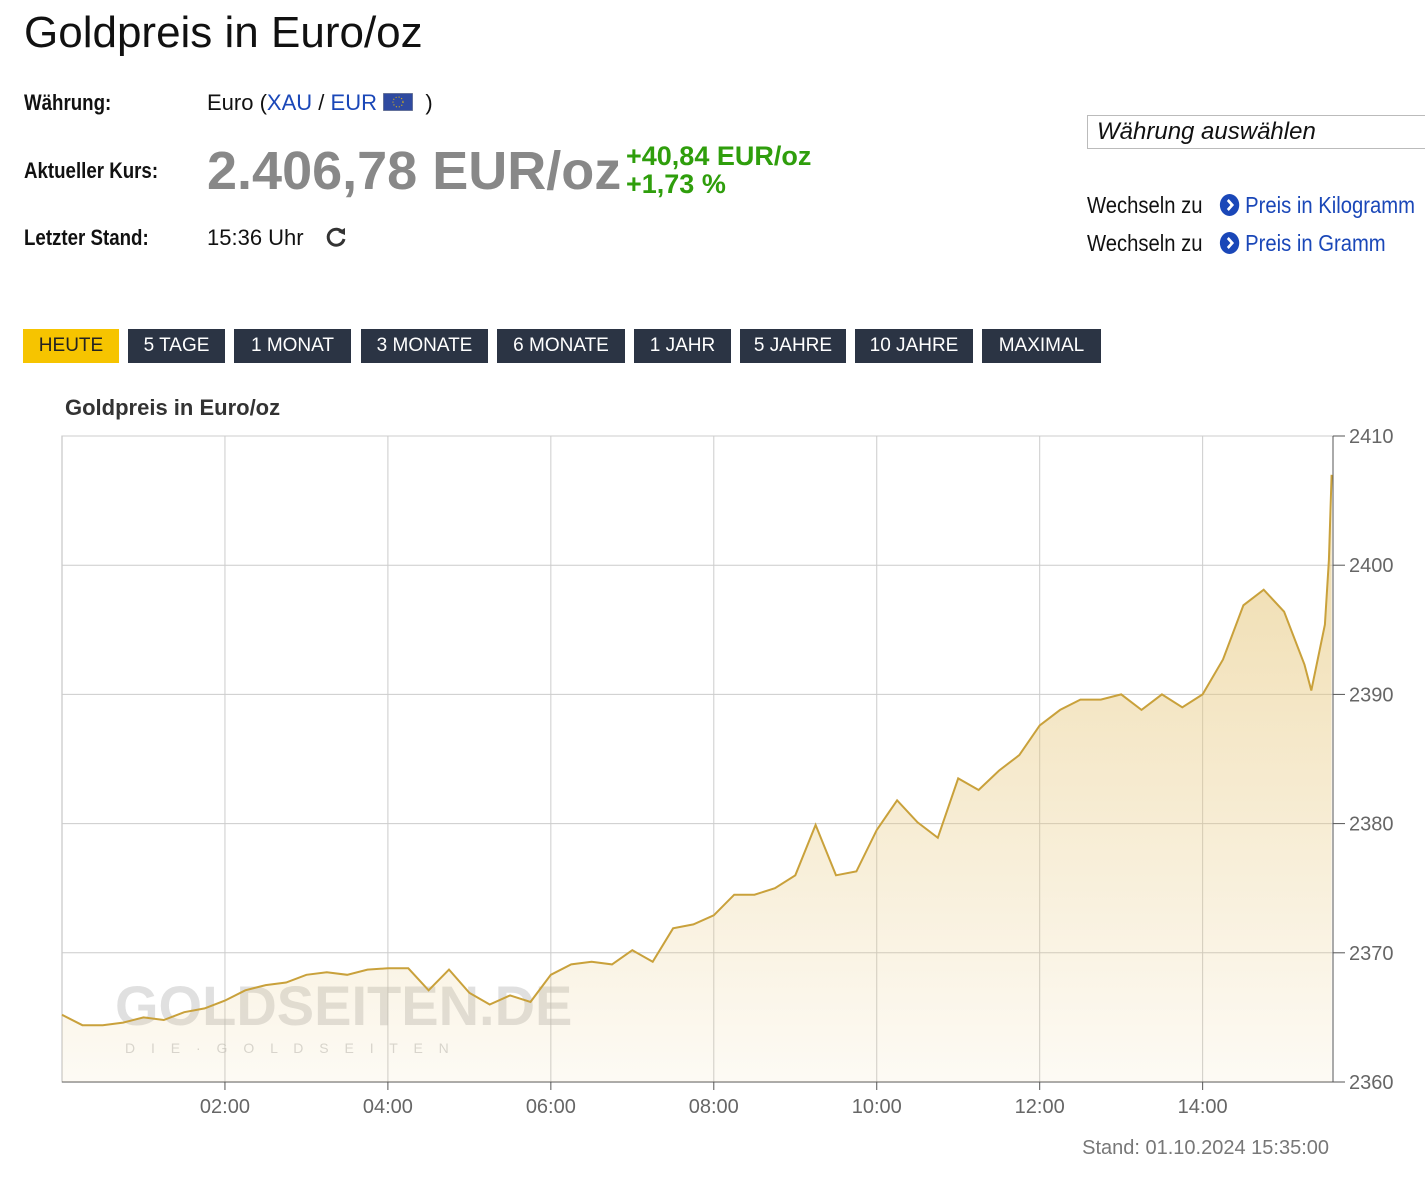 The width and height of the screenshot is (1425, 1200). I want to click on currency: Euro (XAU / EUR ), so click(320, 103).